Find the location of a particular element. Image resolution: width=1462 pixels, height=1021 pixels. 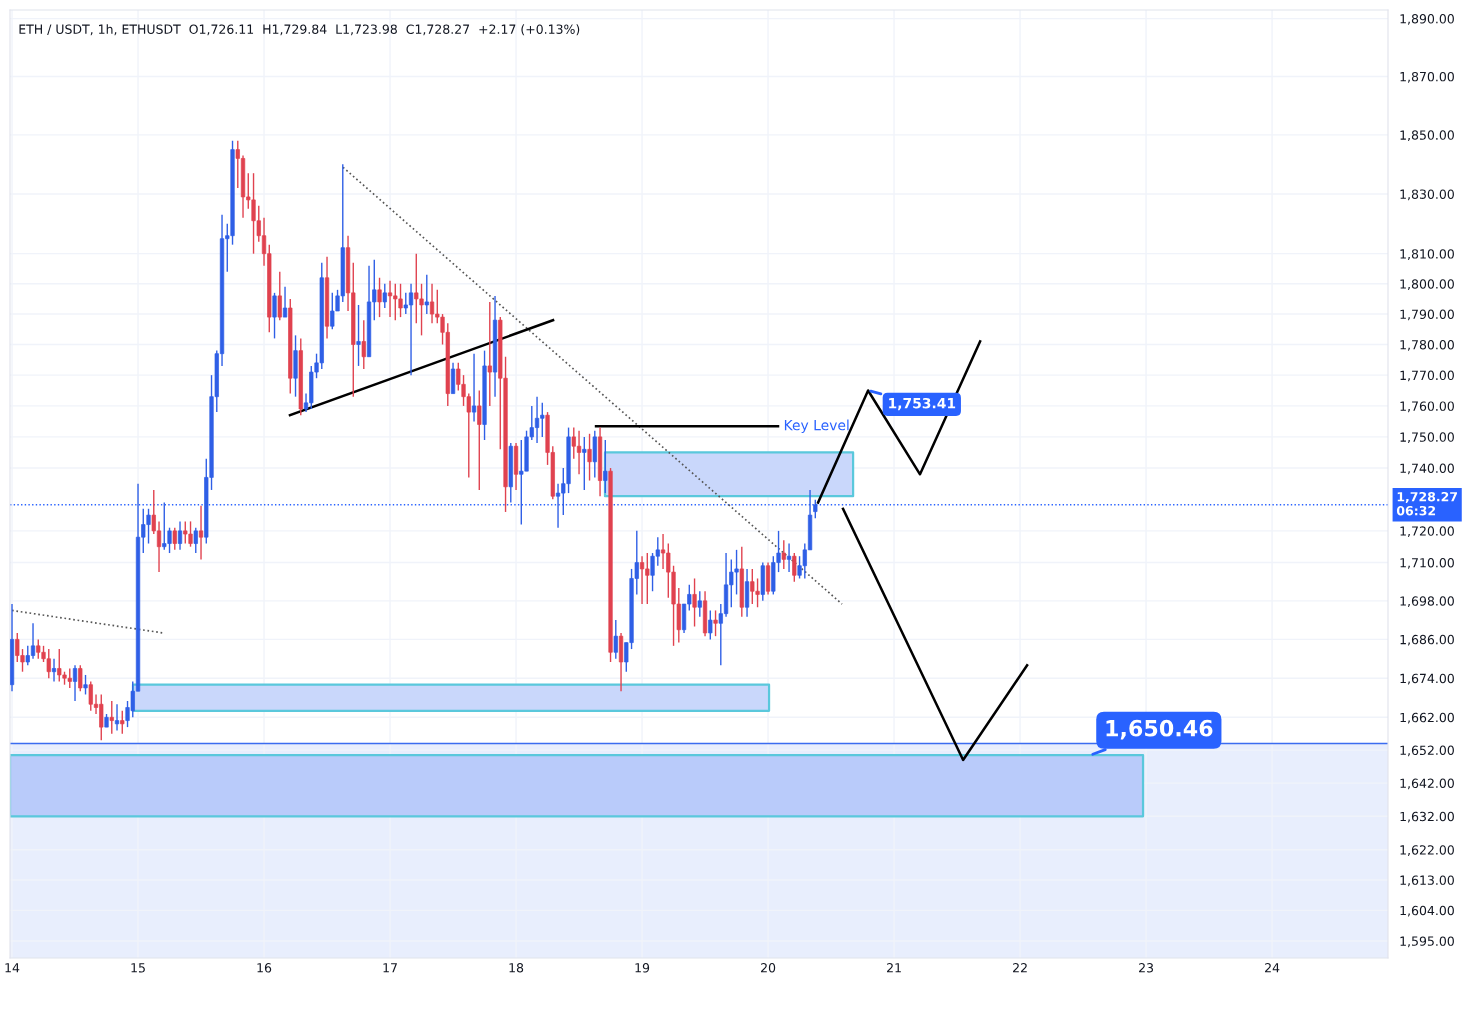

x-tick-label: 20 is located at coordinates (768, 968).